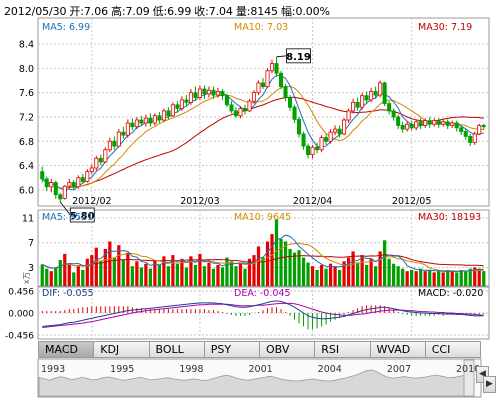 The height and width of the screenshot is (402, 496). I want to click on history-x-tick-label: 2001, so click(261, 369).